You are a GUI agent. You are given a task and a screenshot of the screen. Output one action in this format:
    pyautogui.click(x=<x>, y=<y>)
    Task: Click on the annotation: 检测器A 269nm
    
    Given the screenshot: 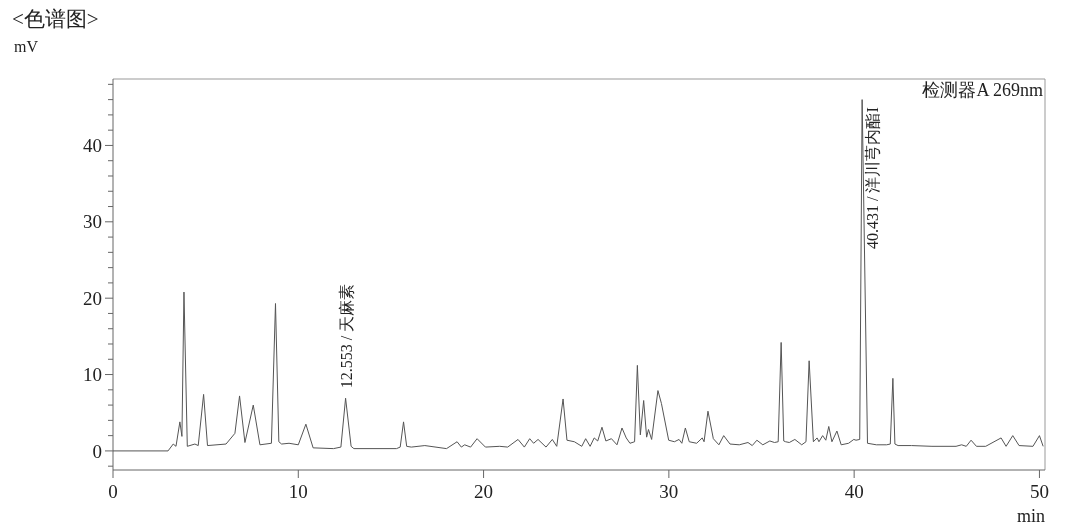 What is the action you would take?
    pyautogui.click(x=982, y=90)
    